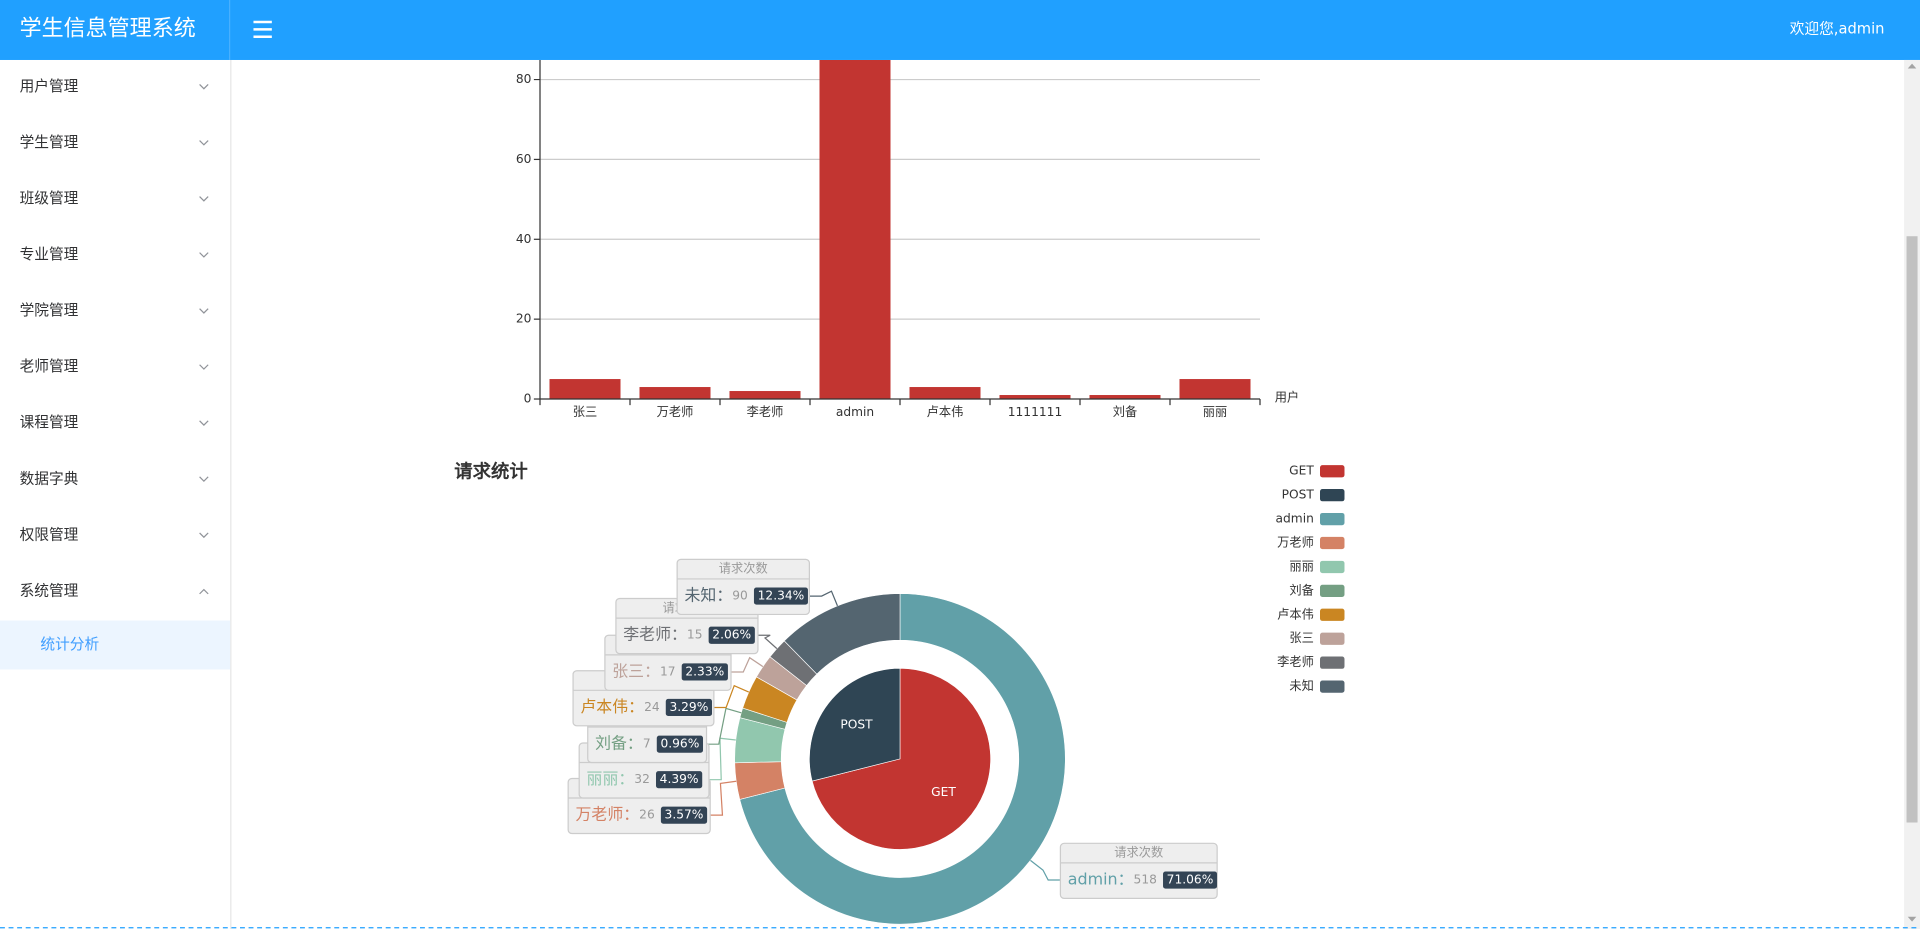 This screenshot has width=1920, height=929. I want to click on legend-label: 未知, so click(1301, 686).